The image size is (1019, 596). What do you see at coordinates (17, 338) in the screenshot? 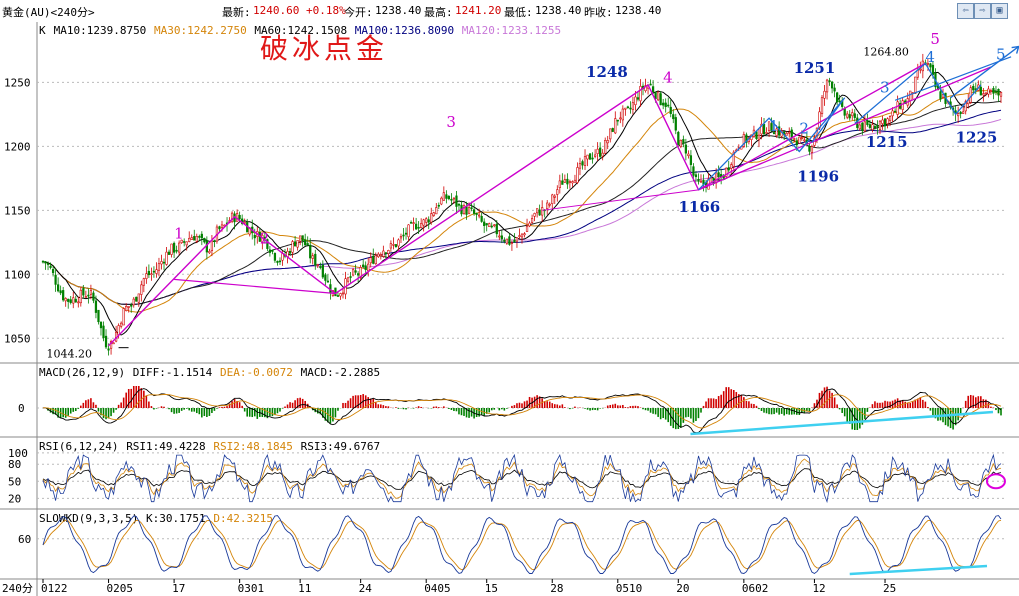
I see `price-tick-label: 1050` at bounding box center [17, 338].